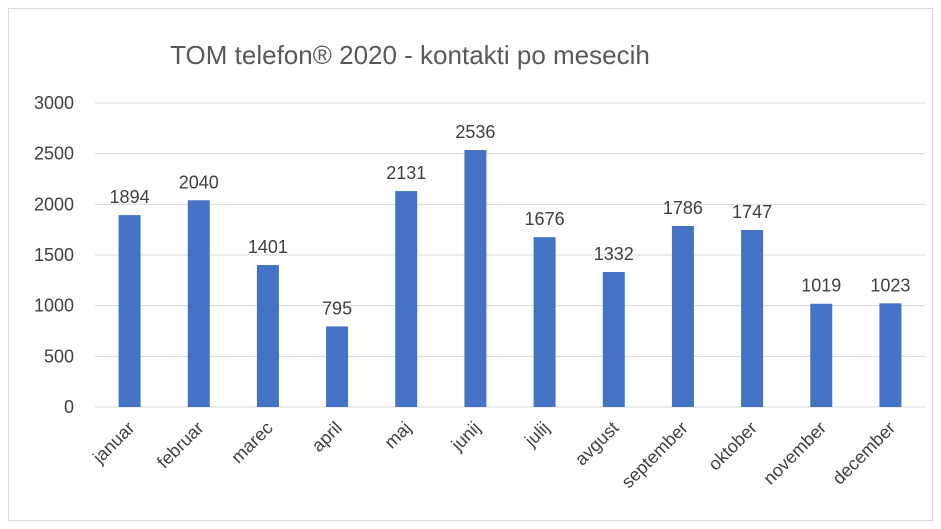 The width and height of the screenshot is (941, 529). What do you see at coordinates (683, 208) in the screenshot?
I see `data-label: 1786` at bounding box center [683, 208].